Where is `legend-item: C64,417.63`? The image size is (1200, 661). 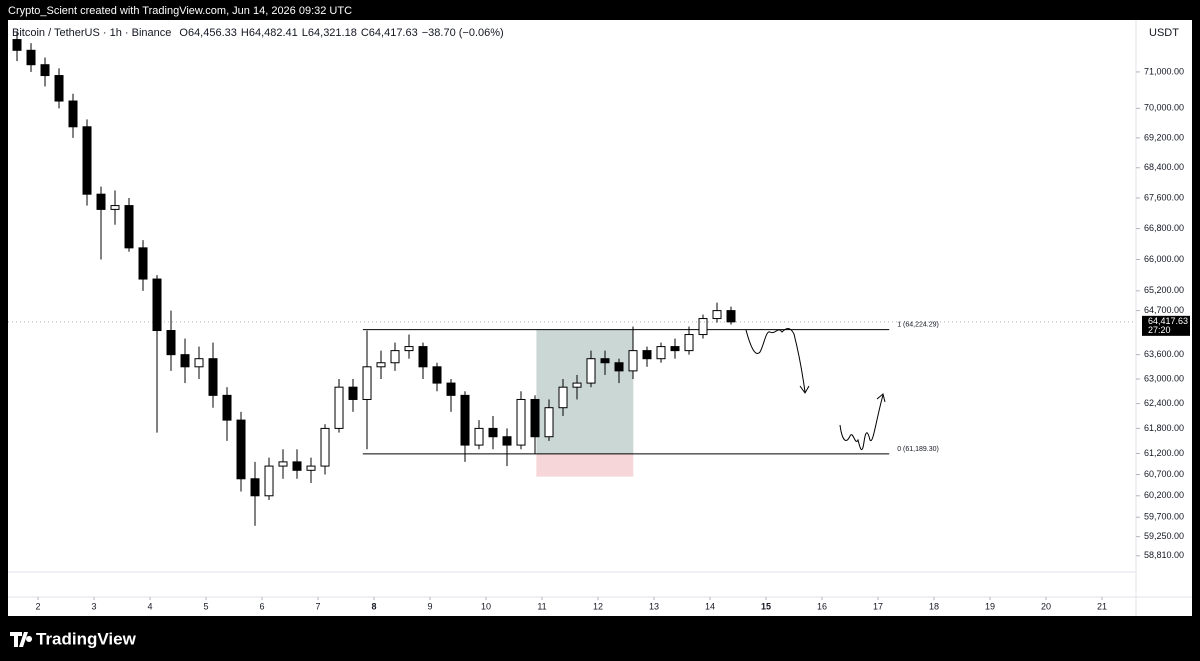
legend-item: C64,417.63 is located at coordinates (389, 33).